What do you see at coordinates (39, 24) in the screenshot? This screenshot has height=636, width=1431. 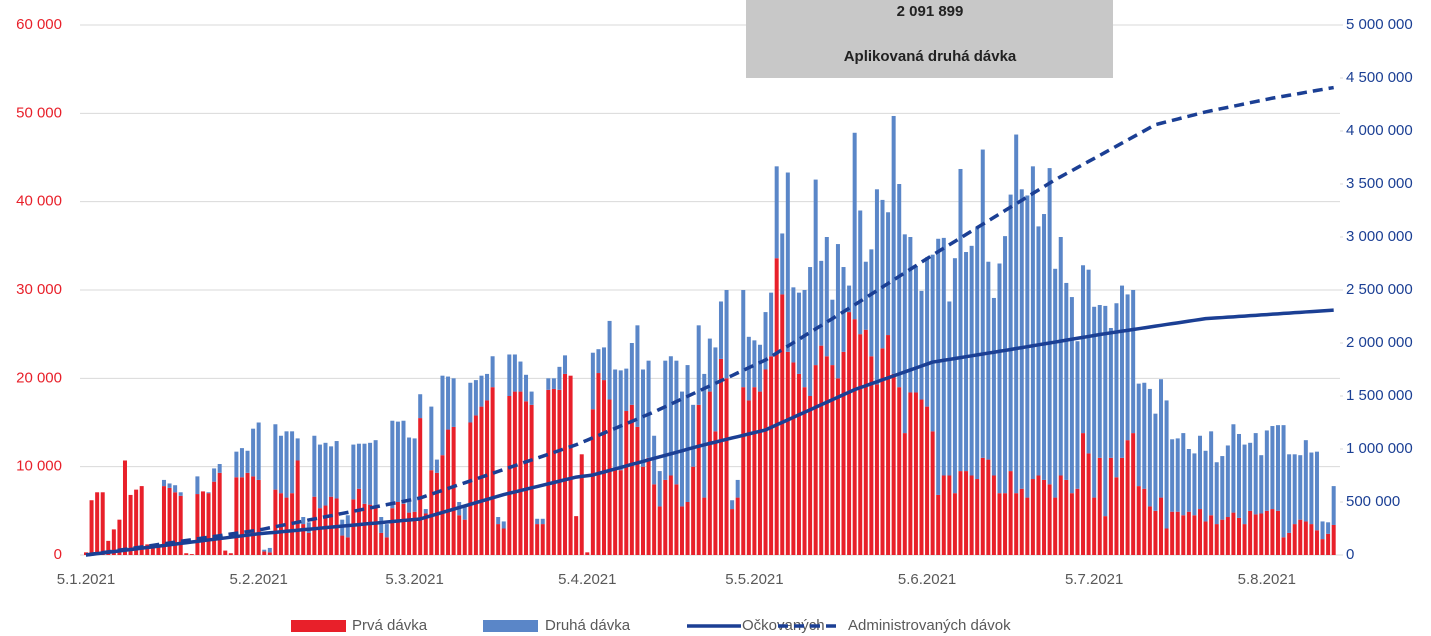 I see `y-tick-label: 60 000` at bounding box center [39, 24].